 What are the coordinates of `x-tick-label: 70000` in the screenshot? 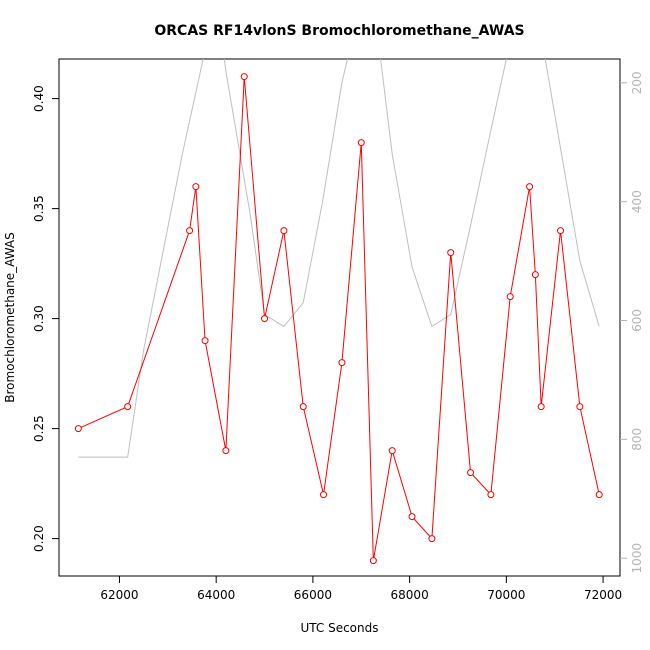 It's located at (506, 595).